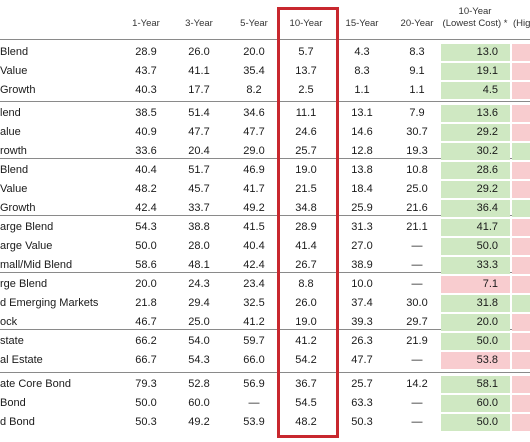 The width and height of the screenshot is (530, 442). Describe the element at coordinates (146, 208) in the screenshot. I see `cell-y1: 42.4` at that location.